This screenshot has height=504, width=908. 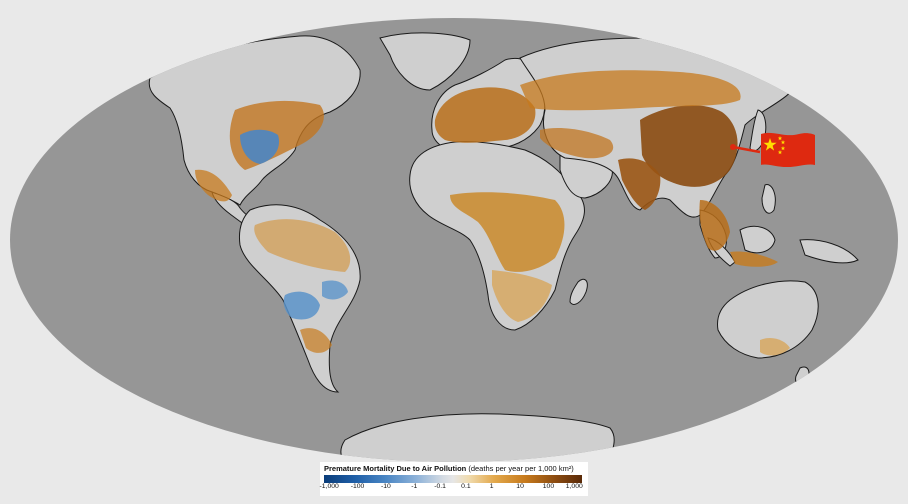 I want to click on china-flag-icon, so click(x=788, y=149).